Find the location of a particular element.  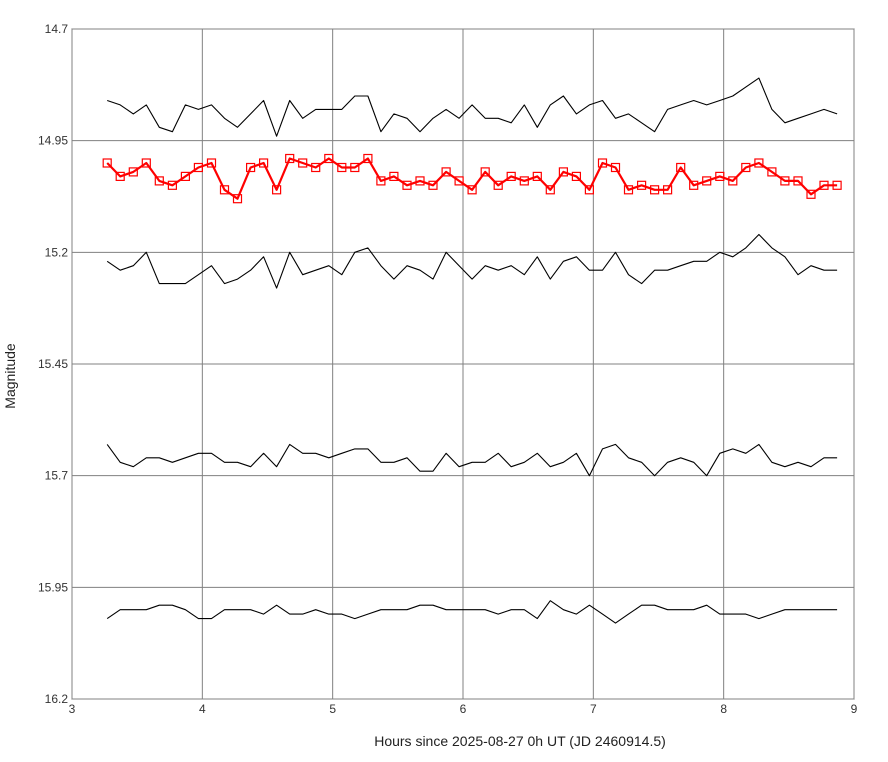

x-tick-label: 5 is located at coordinates (332, 709).